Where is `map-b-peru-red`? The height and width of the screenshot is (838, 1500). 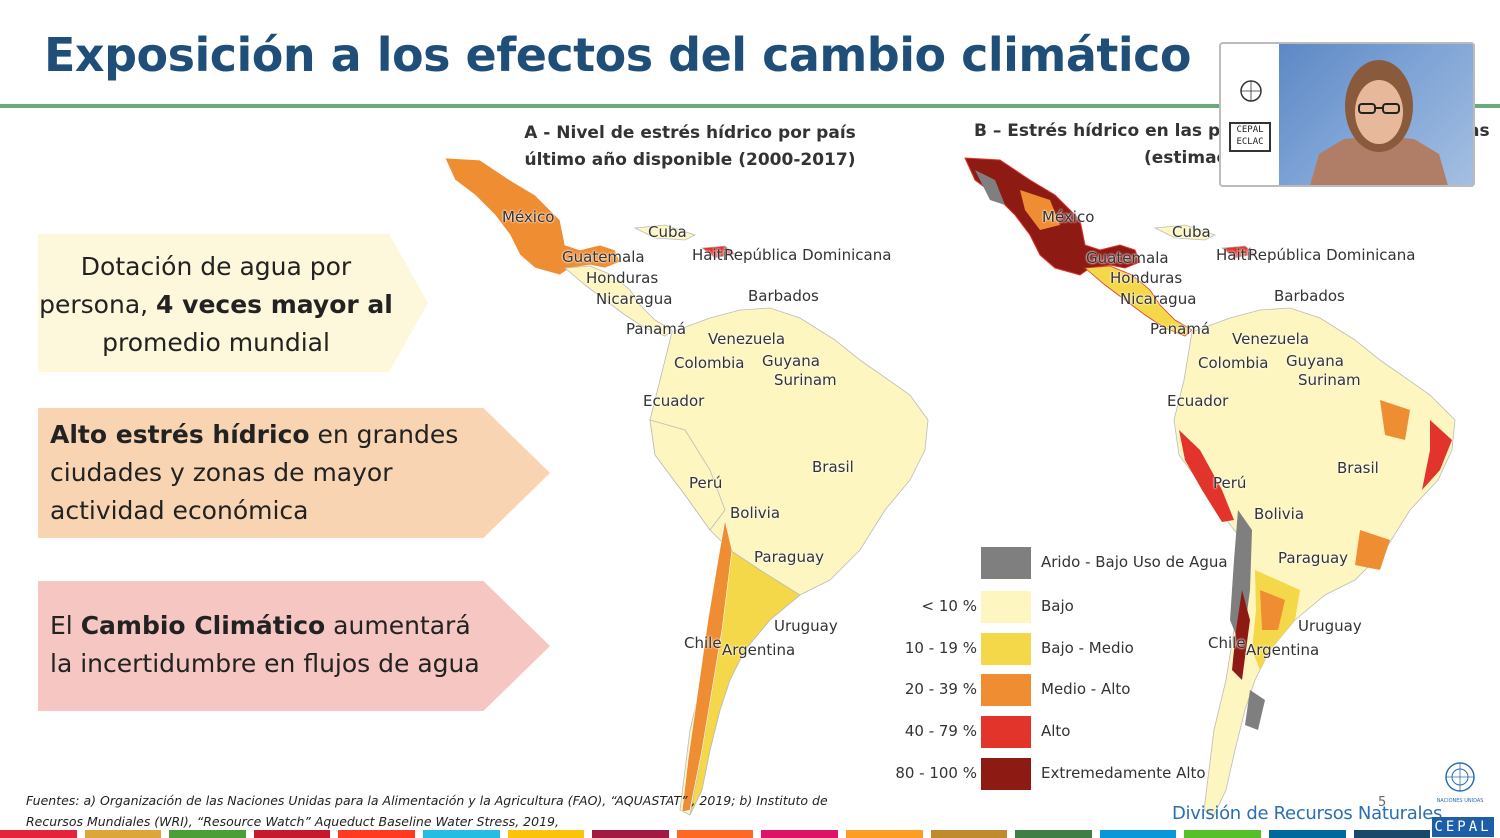 map-b-peru-red is located at coordinates (1206, 476).